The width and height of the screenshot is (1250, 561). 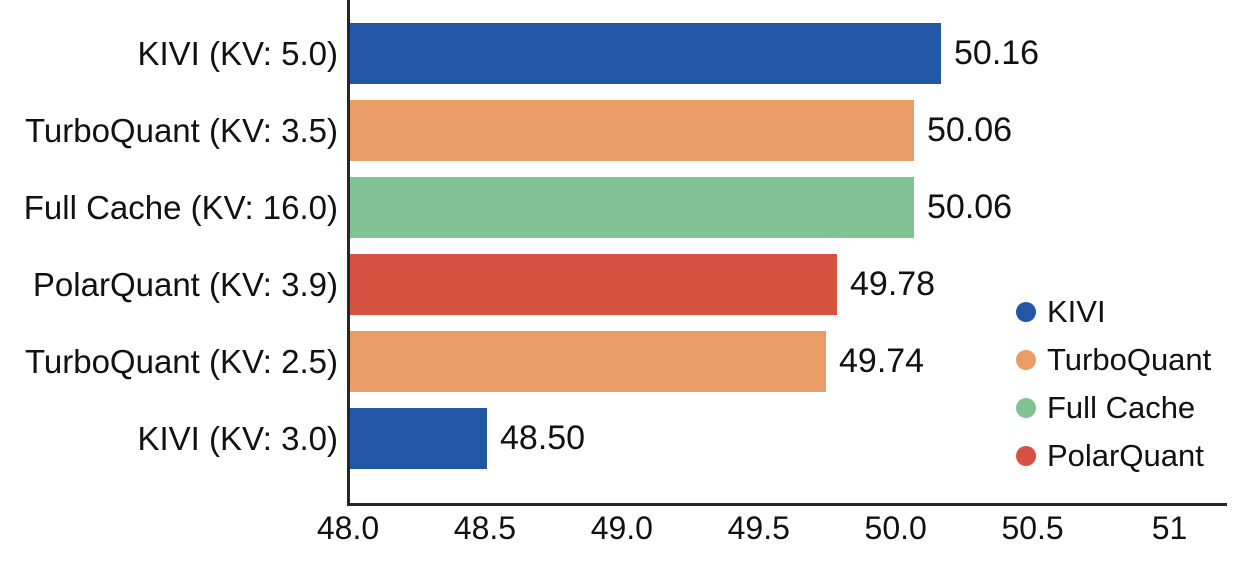 I want to click on legend-item: Full Cache, so click(x=1105, y=408).